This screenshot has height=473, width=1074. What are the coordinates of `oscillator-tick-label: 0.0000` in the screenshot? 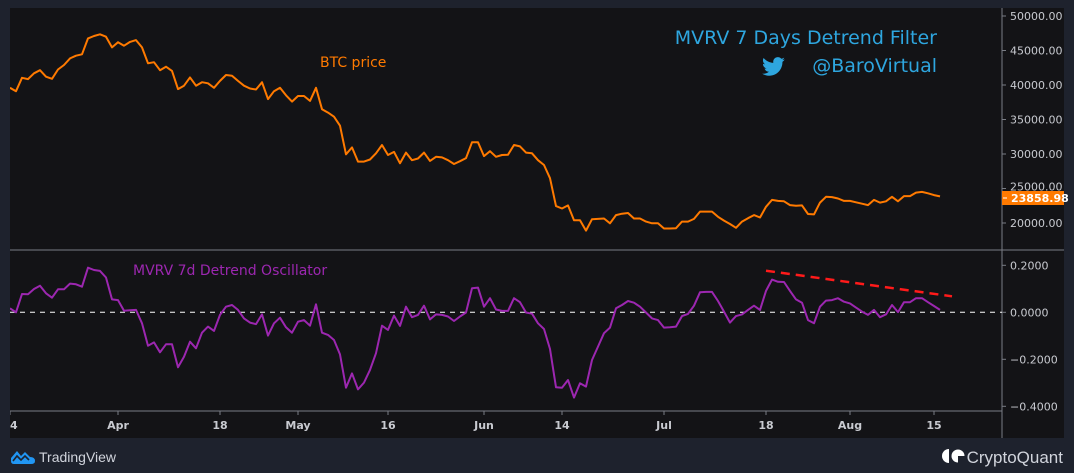 It's located at (1029, 312).